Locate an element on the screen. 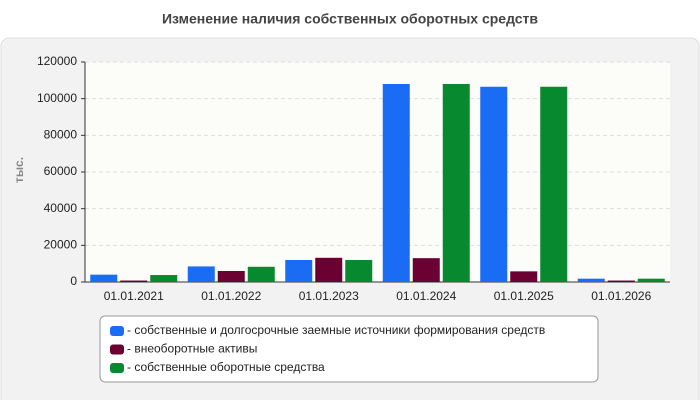 Image resolution: width=700 pixels, height=400 pixels. y-tick-label: 80000 is located at coordinates (61, 135).